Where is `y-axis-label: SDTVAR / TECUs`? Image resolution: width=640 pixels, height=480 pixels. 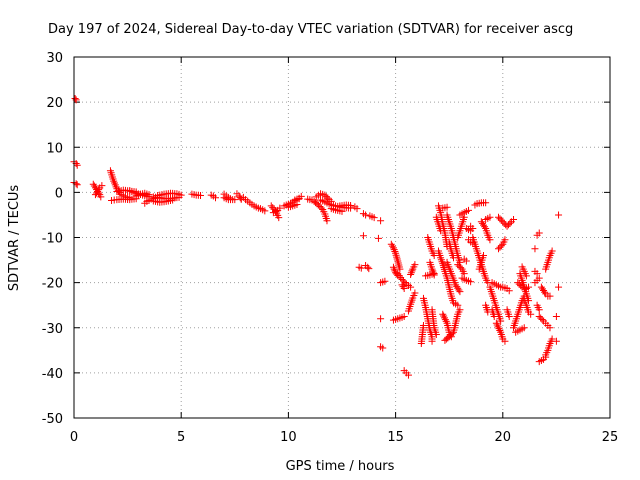
y-axis-label: SDTVAR / TECUs is located at coordinates (14, 238).